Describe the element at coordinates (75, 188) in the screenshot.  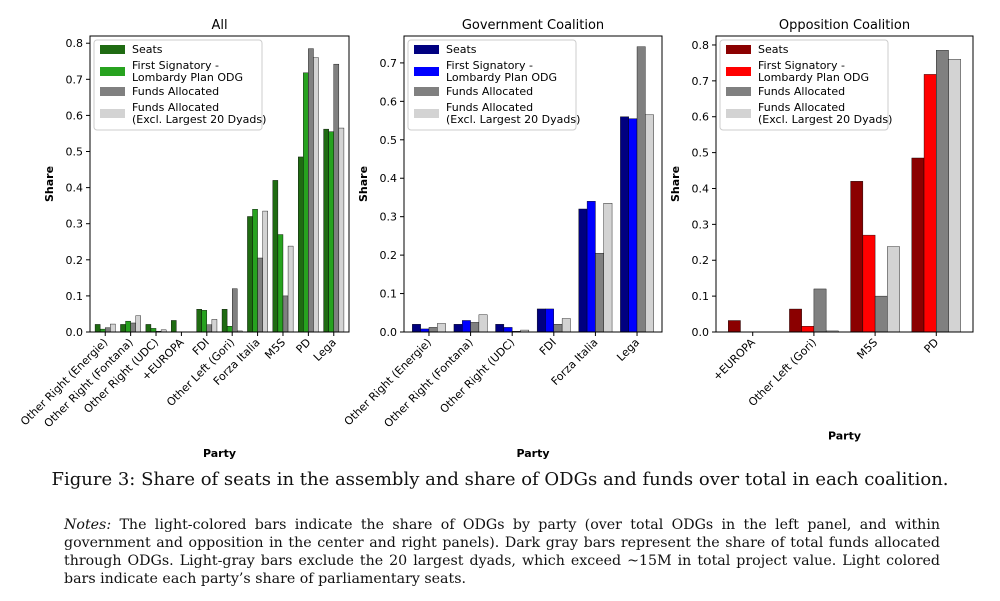
I see `y-tick-label: 0.4` at that location.